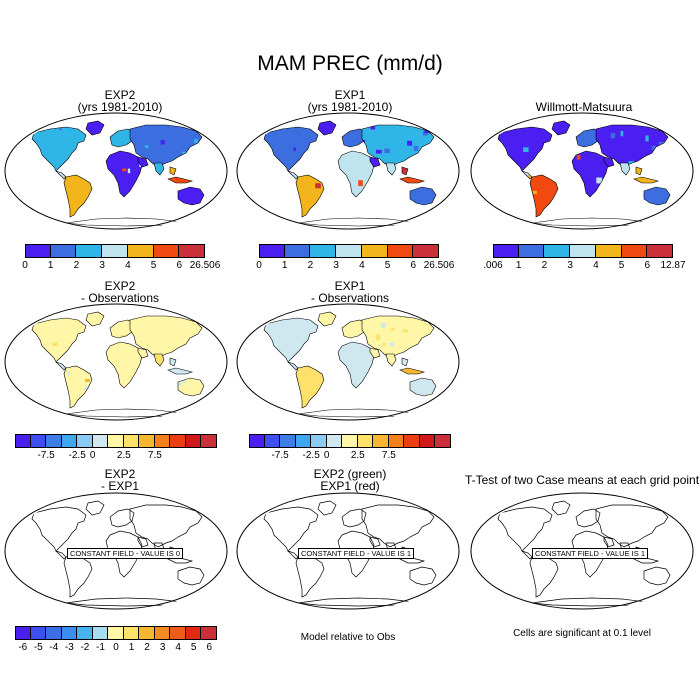 The height and width of the screenshot is (700, 700). Describe the element at coordinates (350, 298) in the screenshot. I see `panel-title-line2: - Observations` at that location.